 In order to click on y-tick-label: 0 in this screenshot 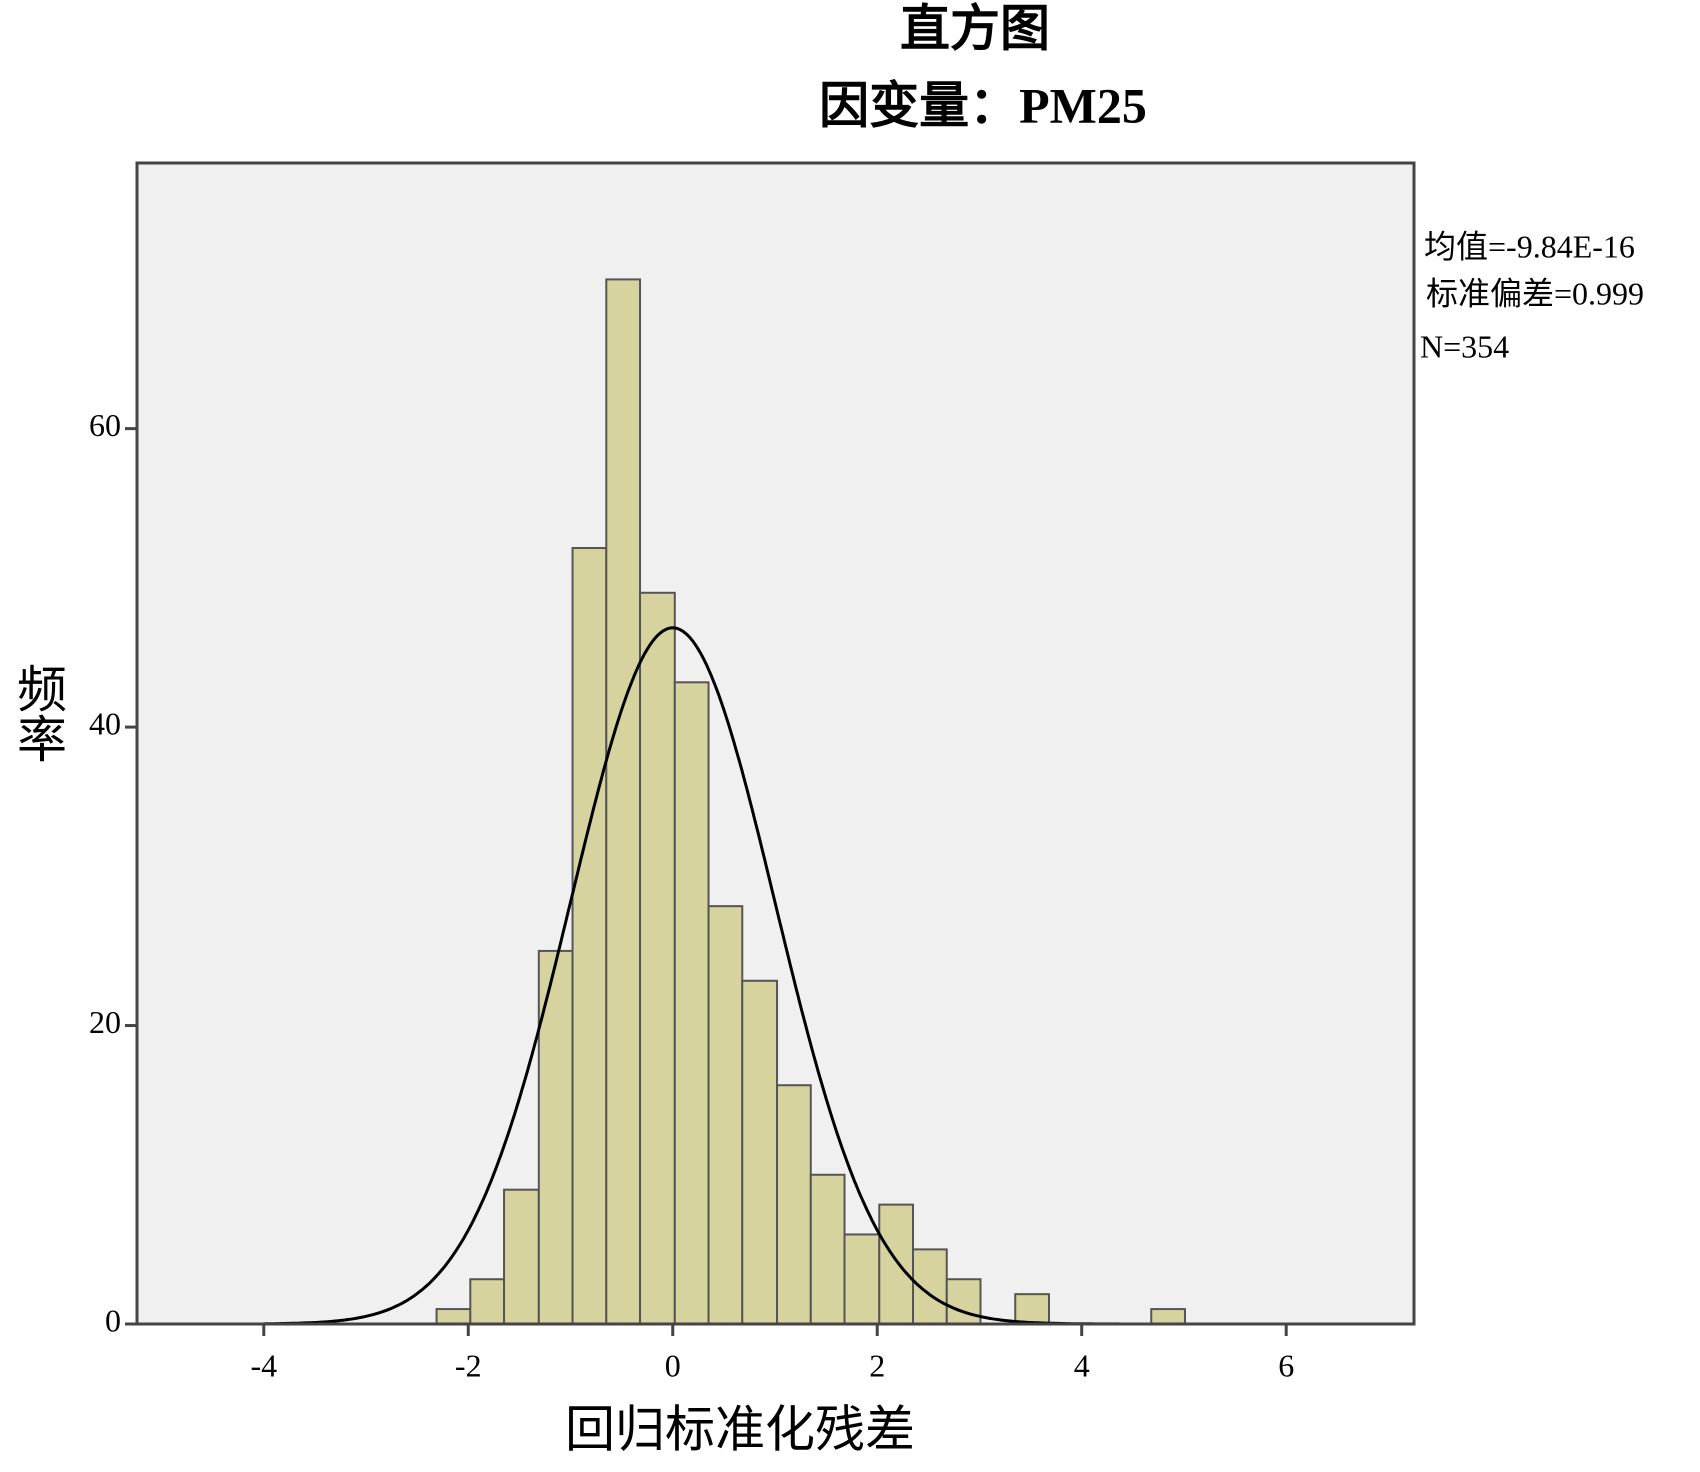, I will do `click(113, 1320)`.